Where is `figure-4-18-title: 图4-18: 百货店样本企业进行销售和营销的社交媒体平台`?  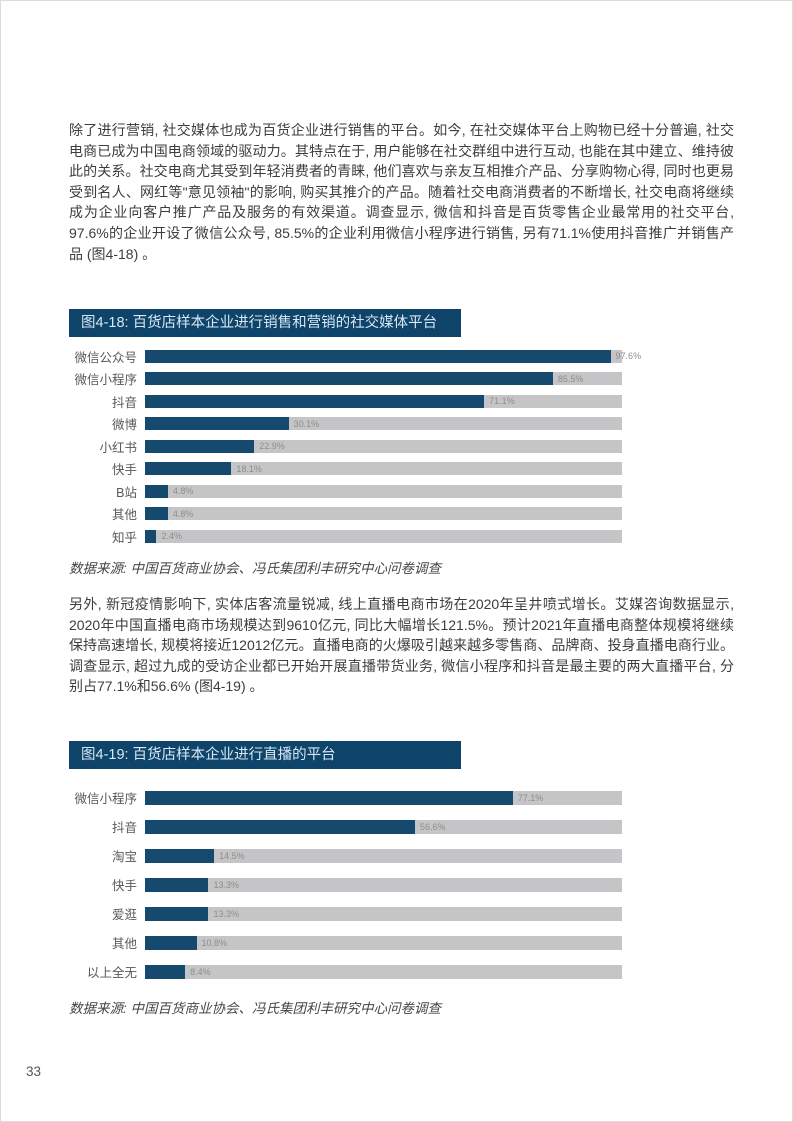 figure-4-18-title: 图4-18: 百货店样本企业进行销售和营销的社交媒体平台 is located at coordinates (265, 323).